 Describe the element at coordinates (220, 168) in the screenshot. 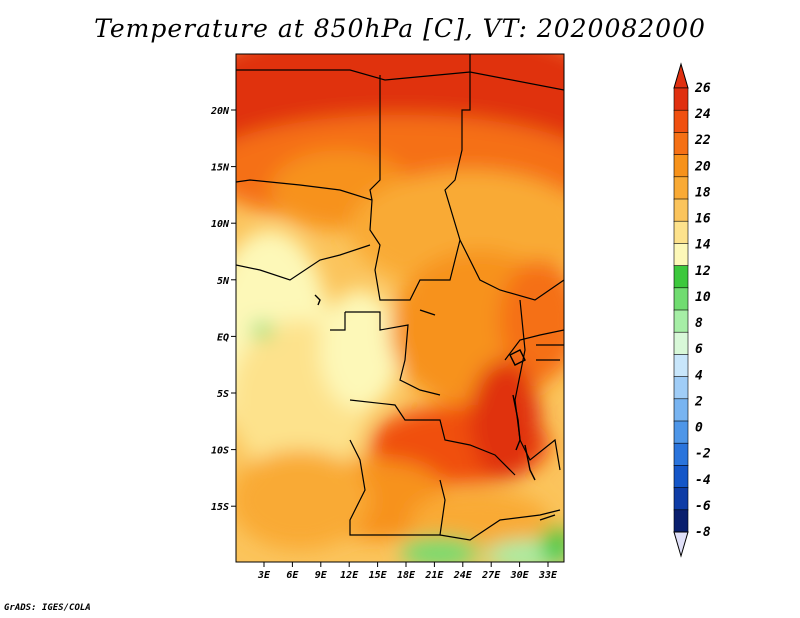

I see `lat-tick-label: 15N` at that location.